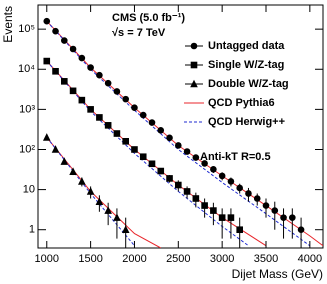 Image resolution: width=327 pixels, height=284 pixels. Describe the element at coordinates (241, 103) in the screenshot. I see `legend-label: QCD Pythia6` at that location.